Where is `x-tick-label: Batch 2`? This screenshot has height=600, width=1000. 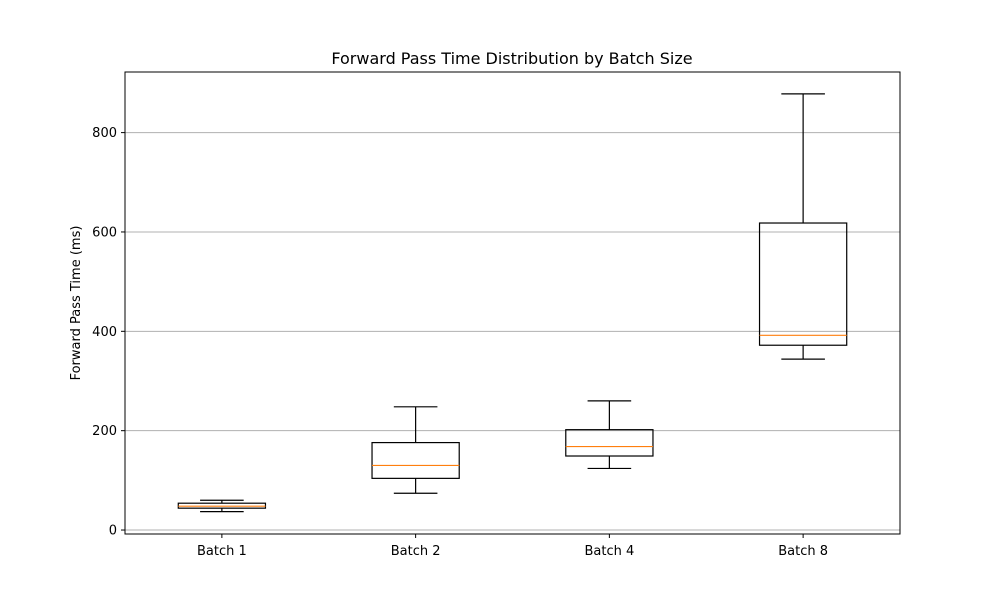
x-tick-label: Batch 2 is located at coordinates (416, 551).